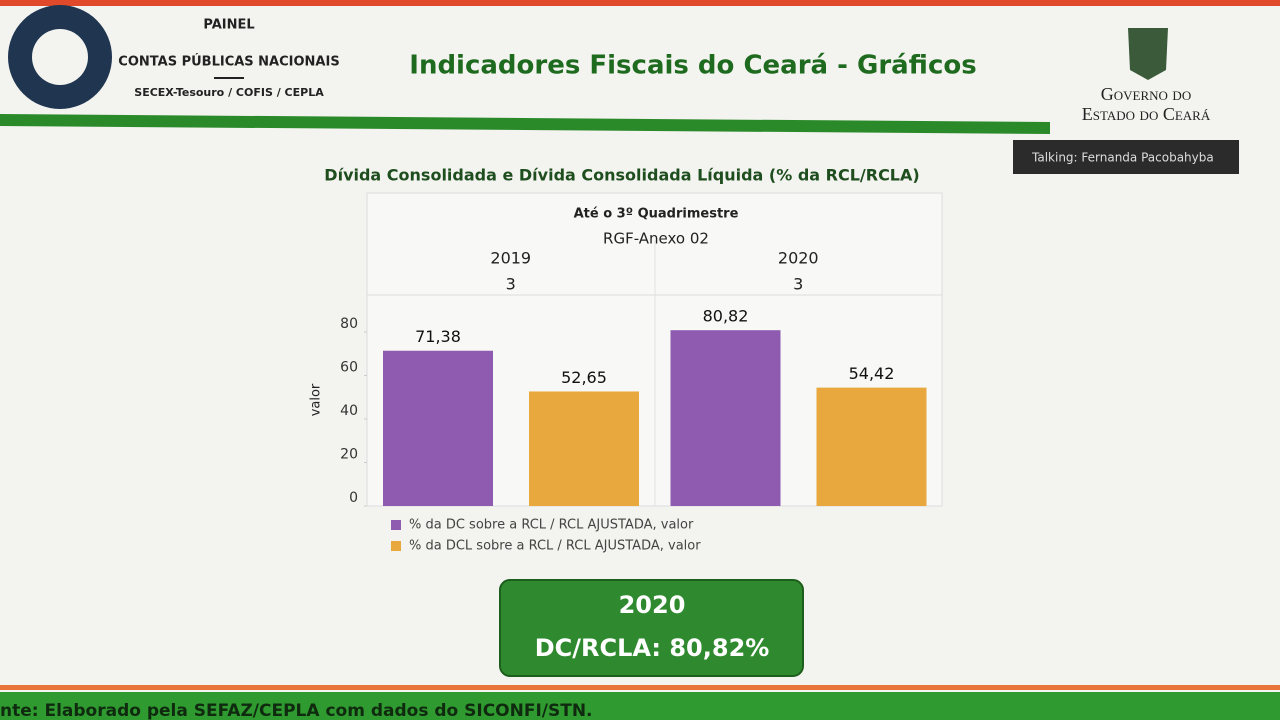  I want to click on header-band, so click(525, 124).